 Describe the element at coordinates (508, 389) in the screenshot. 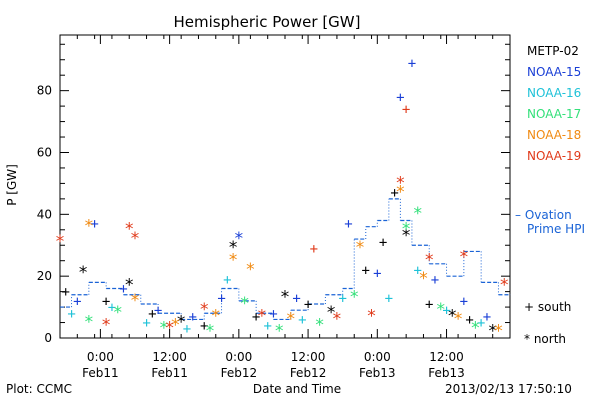

I see `timestamp: 2013/02/13 17:50:10` at that location.